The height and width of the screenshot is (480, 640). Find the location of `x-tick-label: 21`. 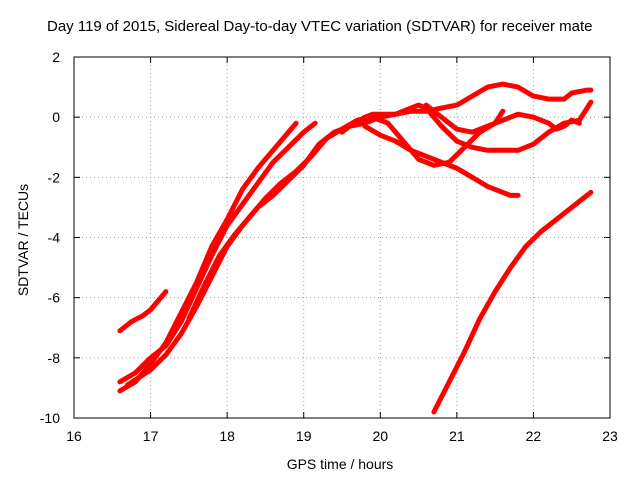

x-tick-label: 21 is located at coordinates (457, 436).